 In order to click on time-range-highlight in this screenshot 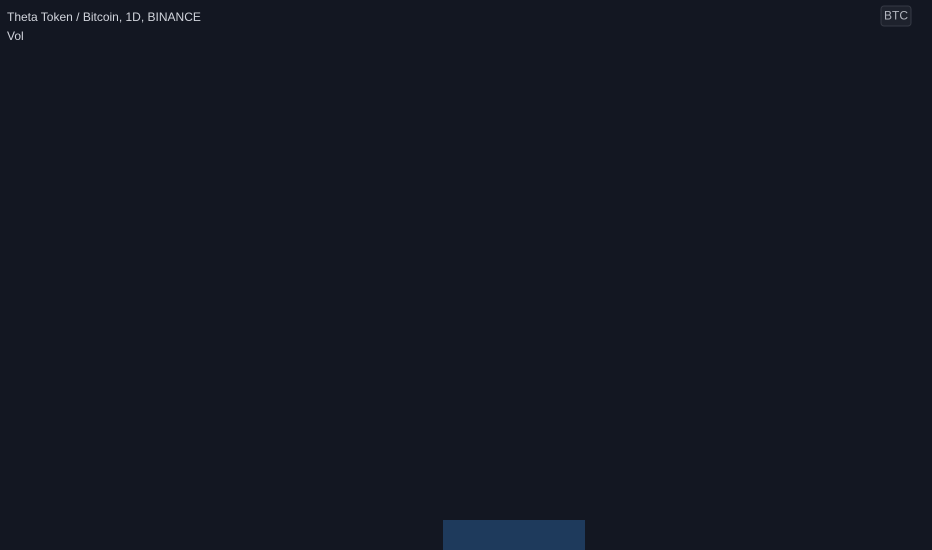, I will do `click(514, 535)`.